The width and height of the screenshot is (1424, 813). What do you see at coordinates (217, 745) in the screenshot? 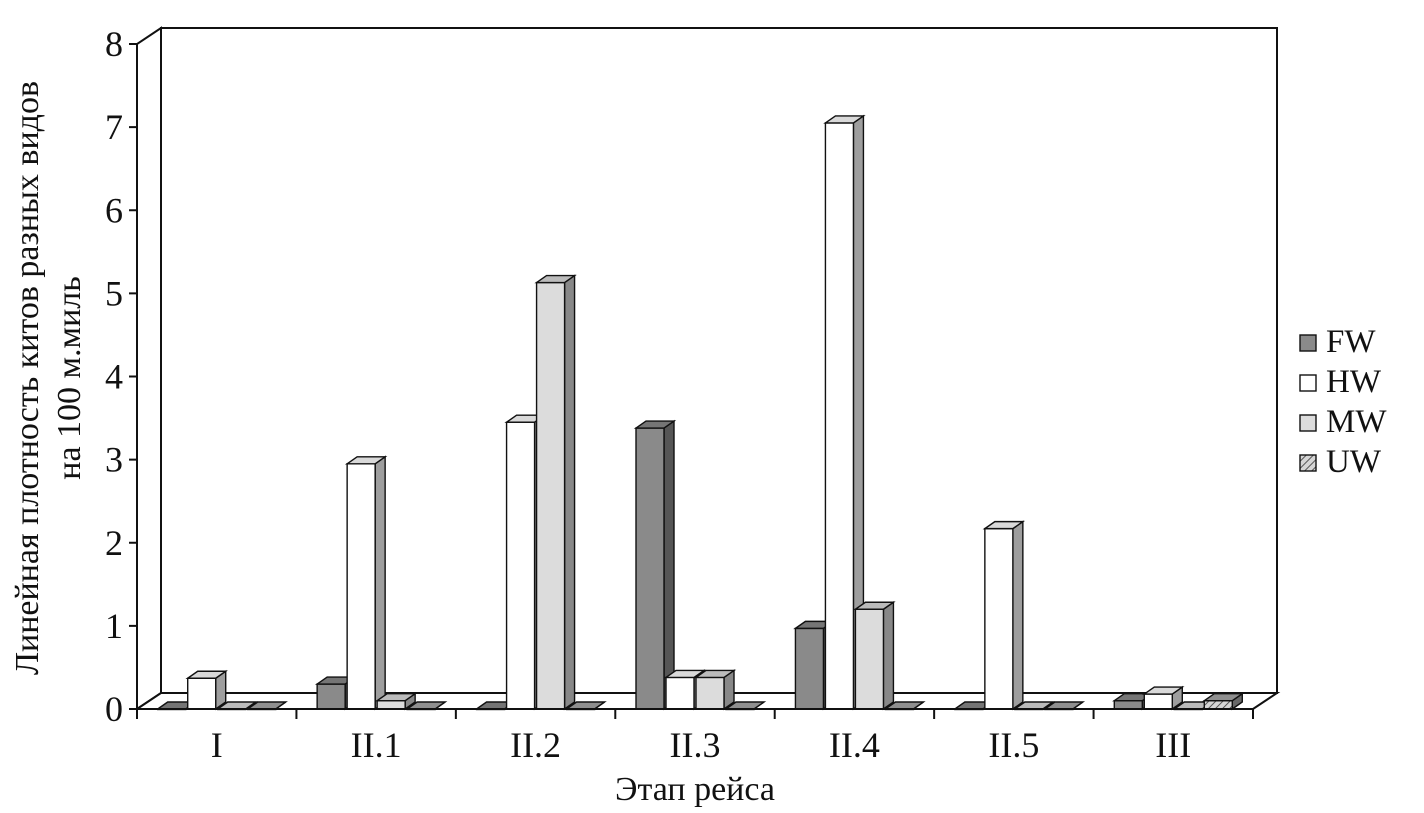
I see `x-tick-label: I` at bounding box center [217, 745].